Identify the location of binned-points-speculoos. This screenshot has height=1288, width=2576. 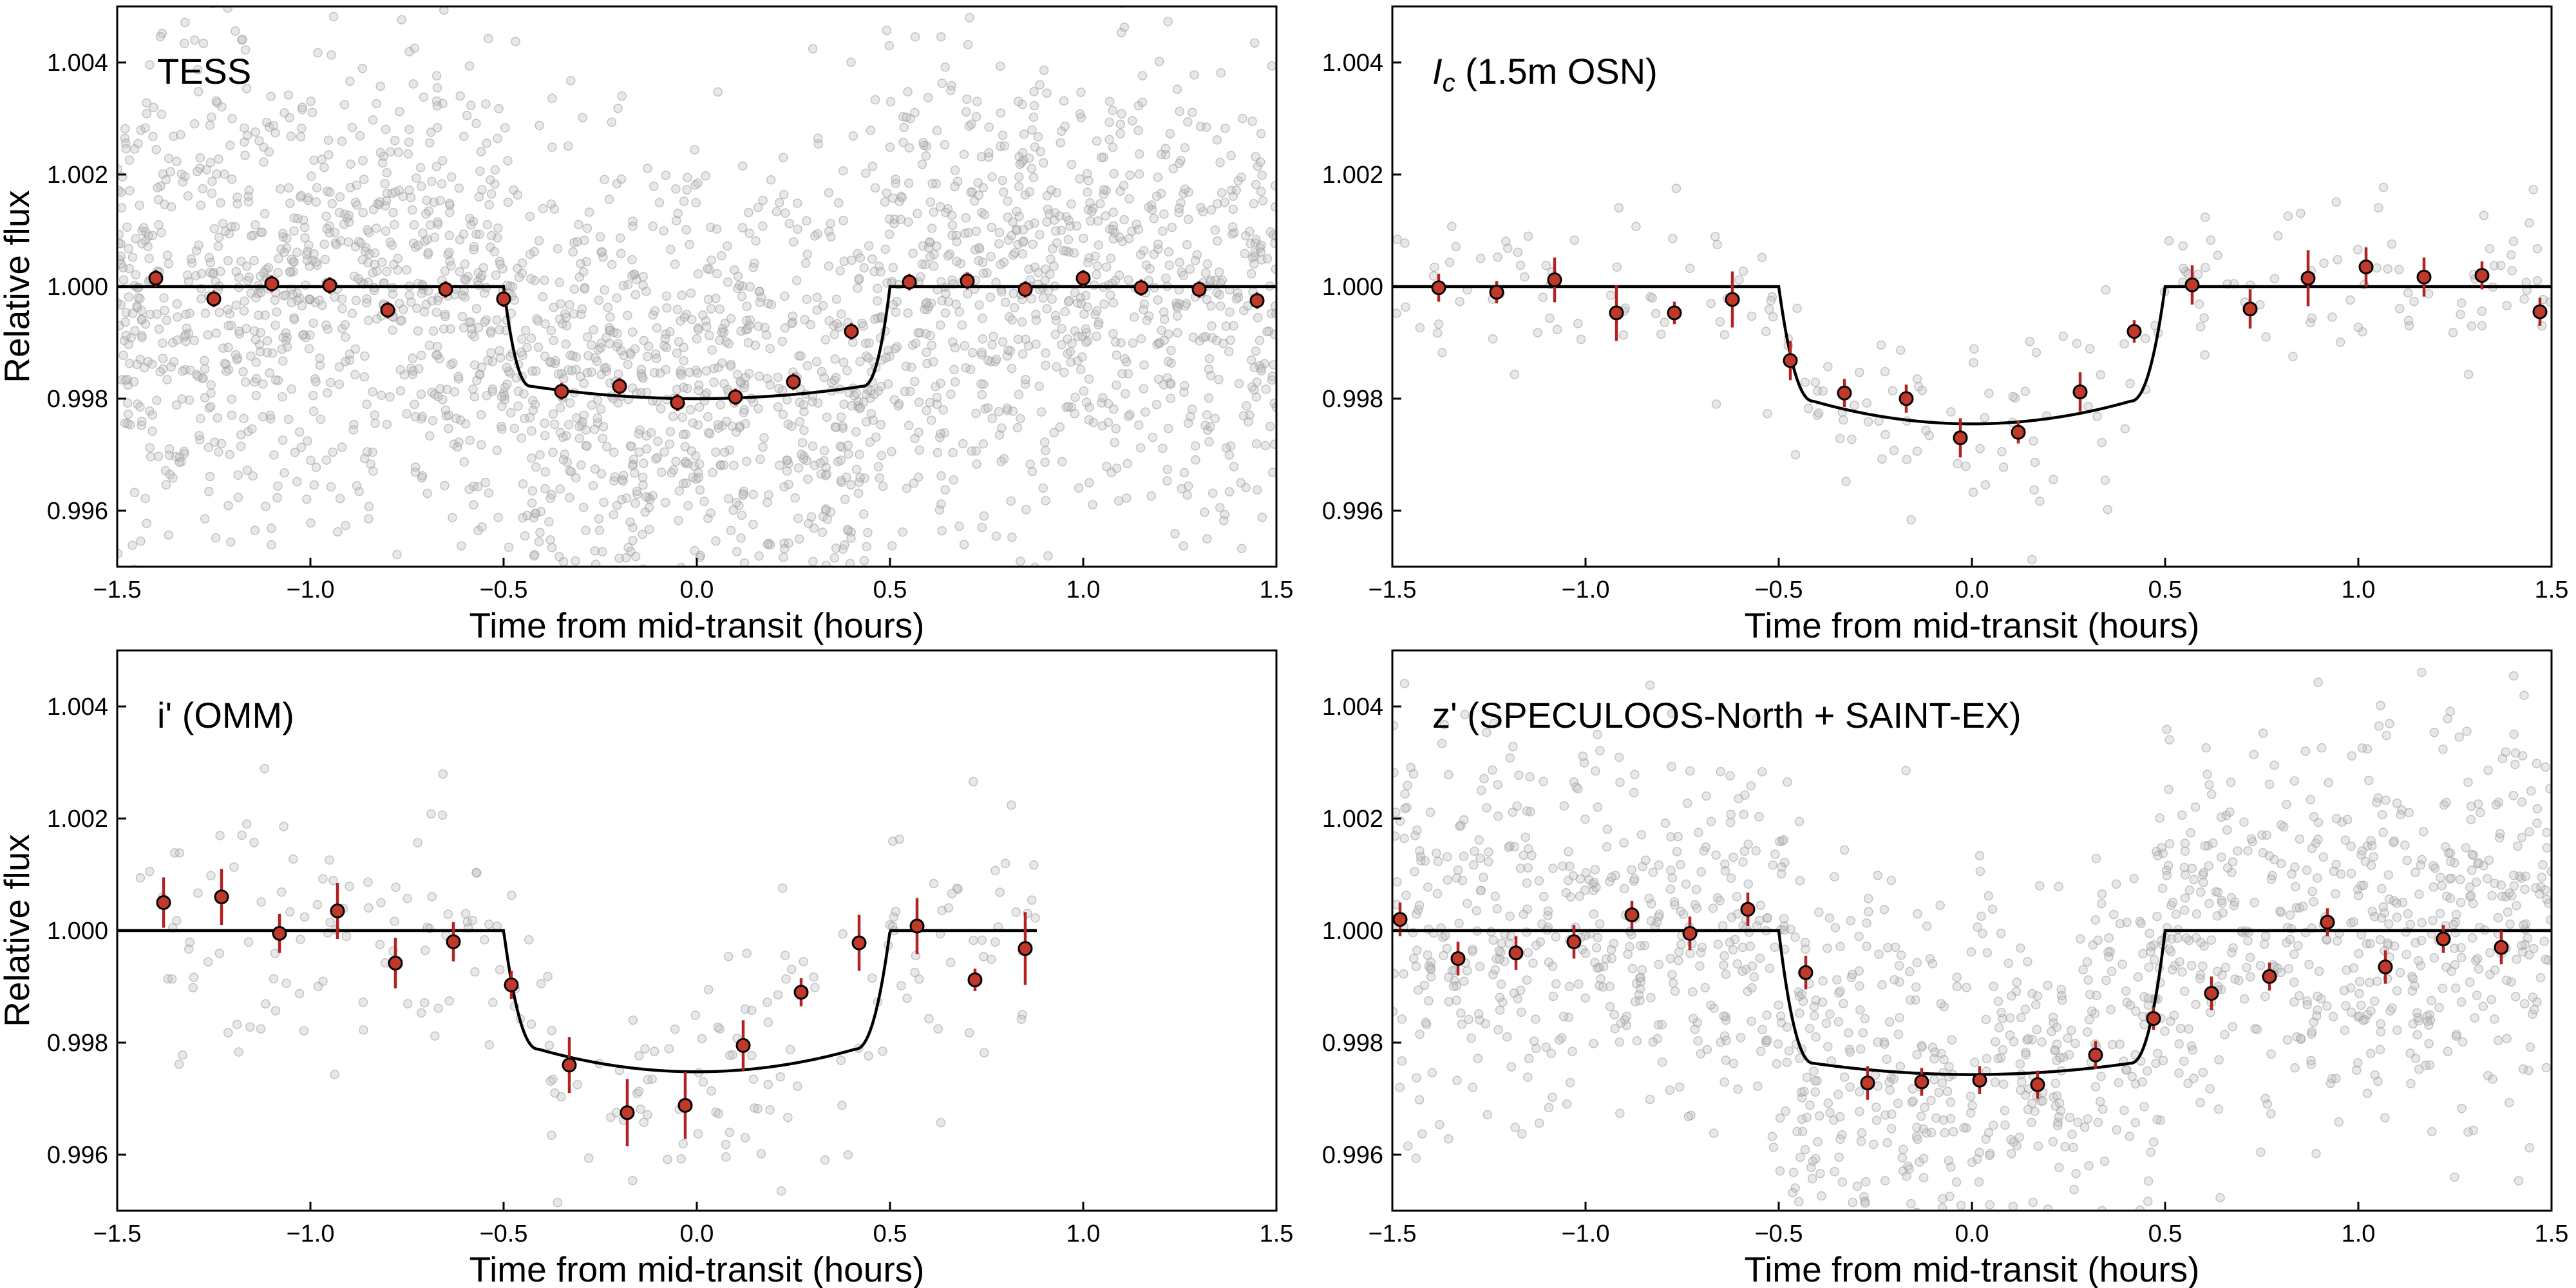
(1950, 996).